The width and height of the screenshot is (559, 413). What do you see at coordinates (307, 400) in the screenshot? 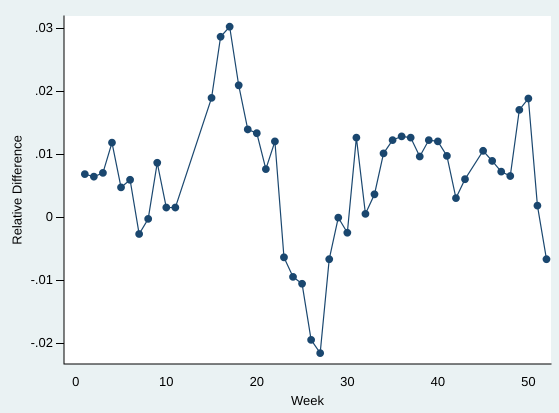
I see `x-axis-title: Week` at bounding box center [307, 400].